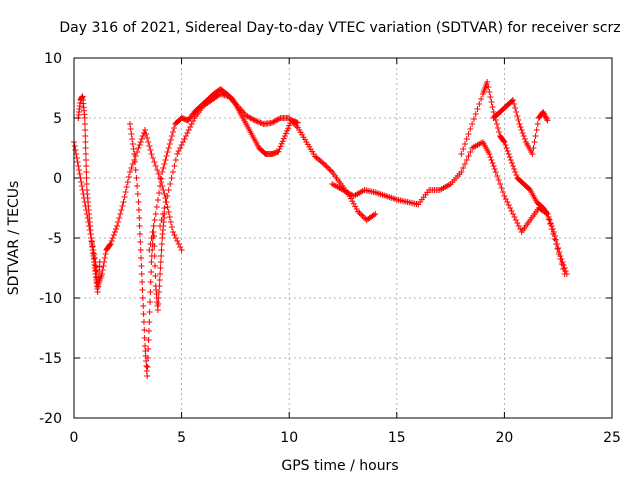 Image resolution: width=640 pixels, height=480 pixels. What do you see at coordinates (57, 179) in the screenshot?
I see `y-tick-label: 0` at bounding box center [57, 179].